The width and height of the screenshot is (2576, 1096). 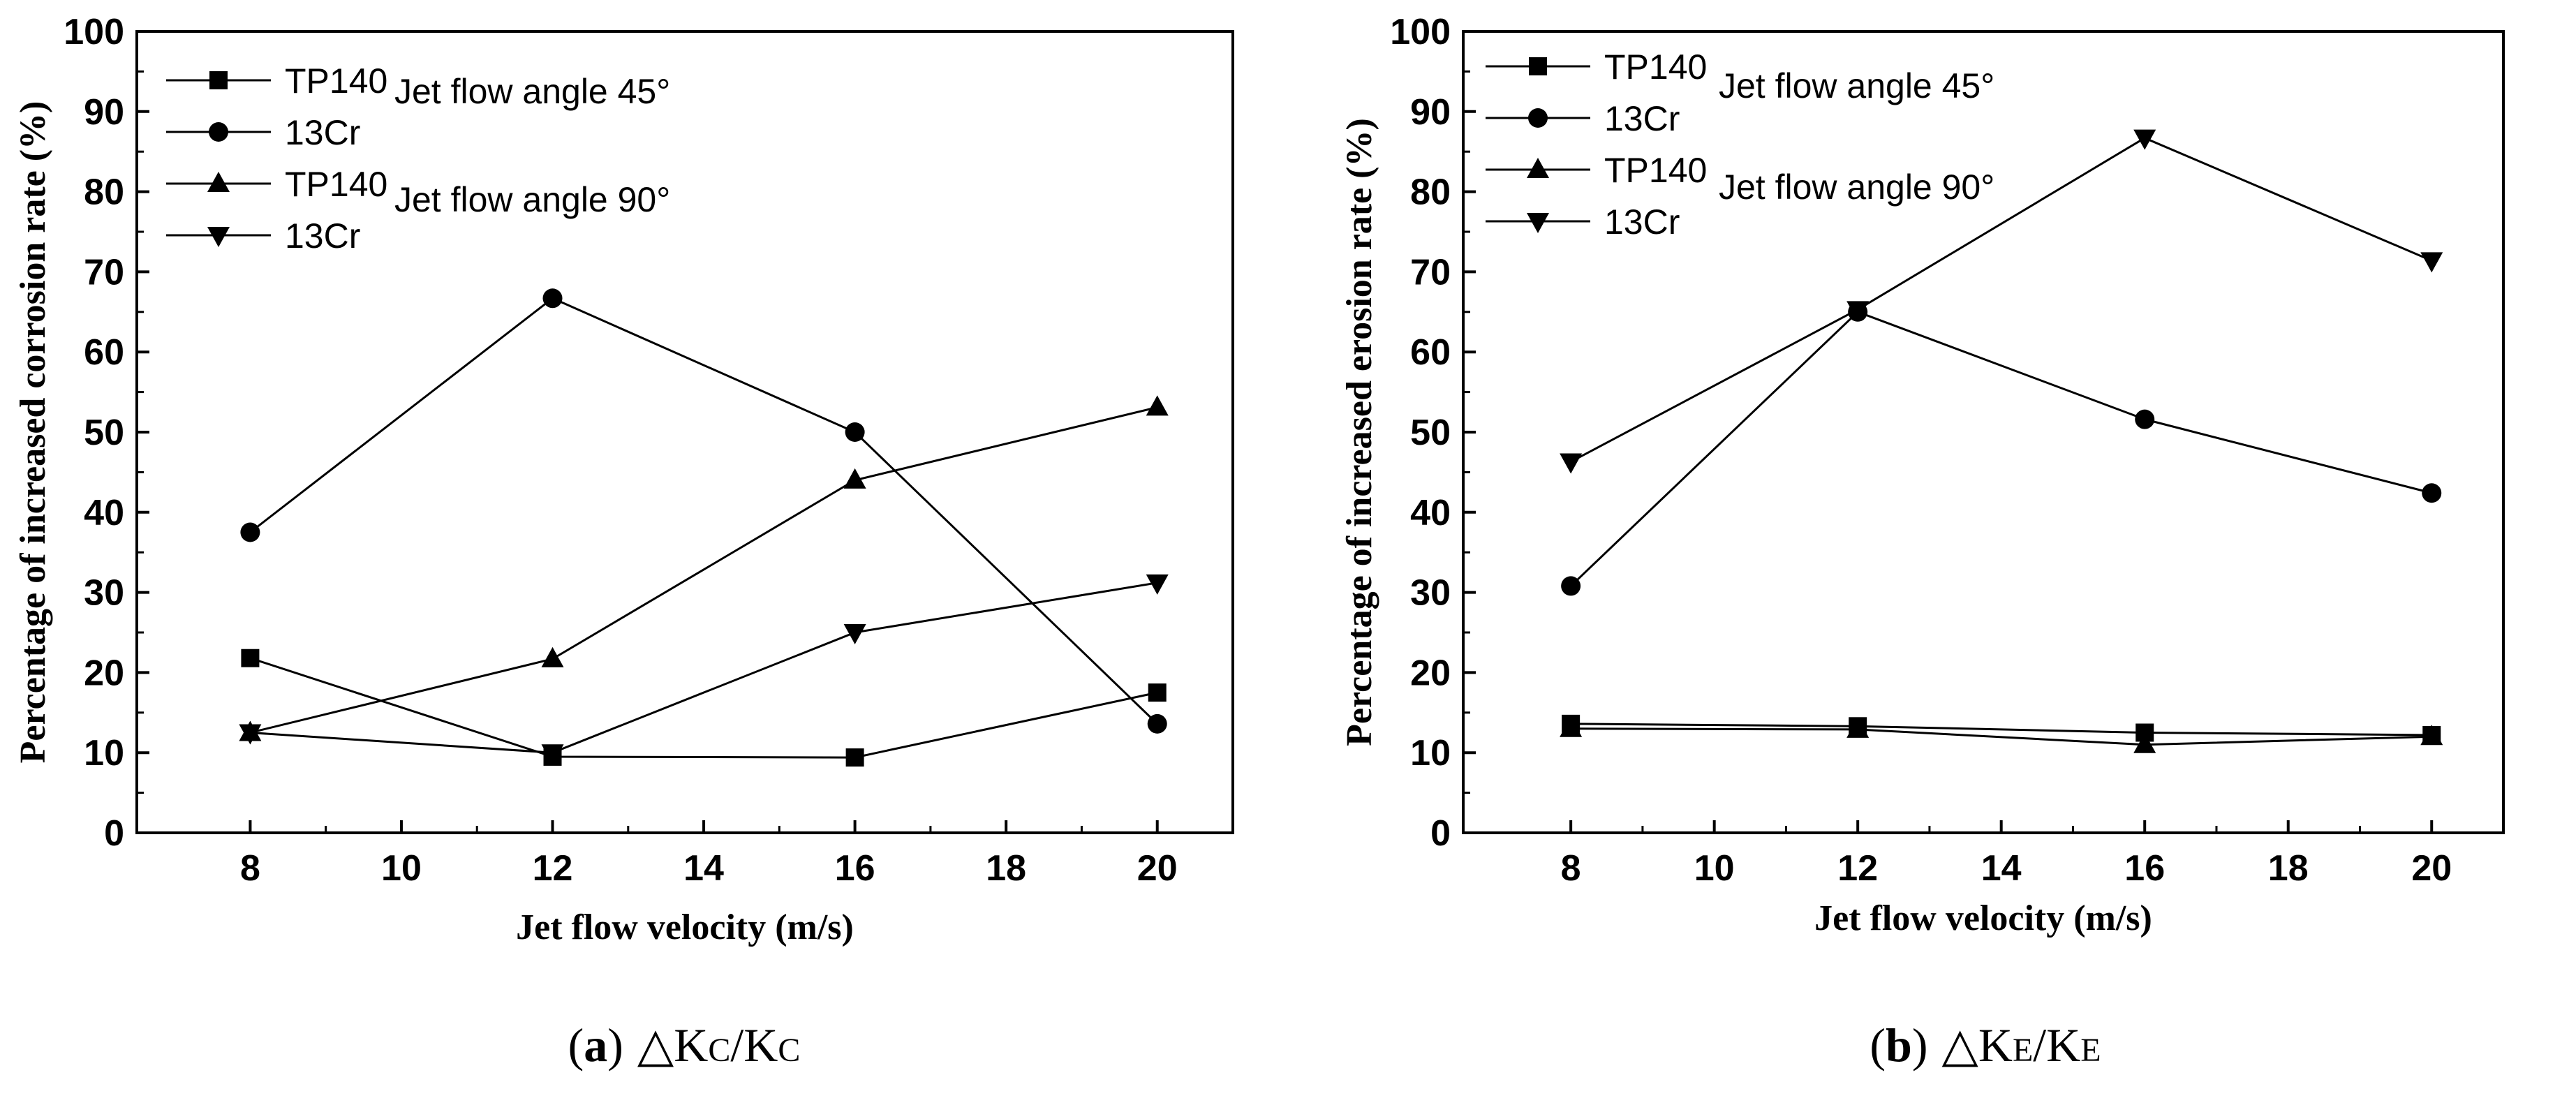 I want to click on y-tick-label: 60, so click(x=1430, y=352).